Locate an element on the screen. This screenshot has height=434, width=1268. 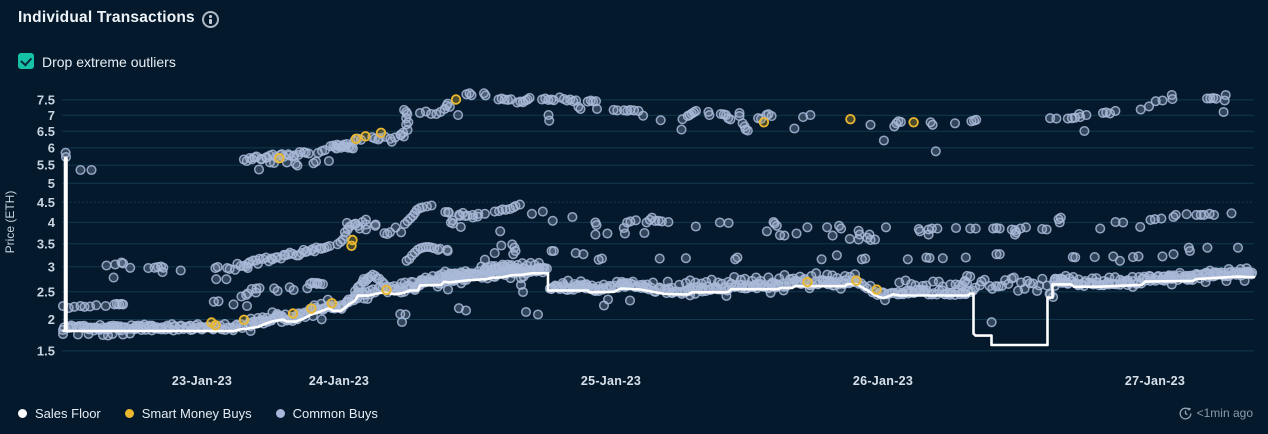
svg-text: 7 is located at coordinates (51, 115).